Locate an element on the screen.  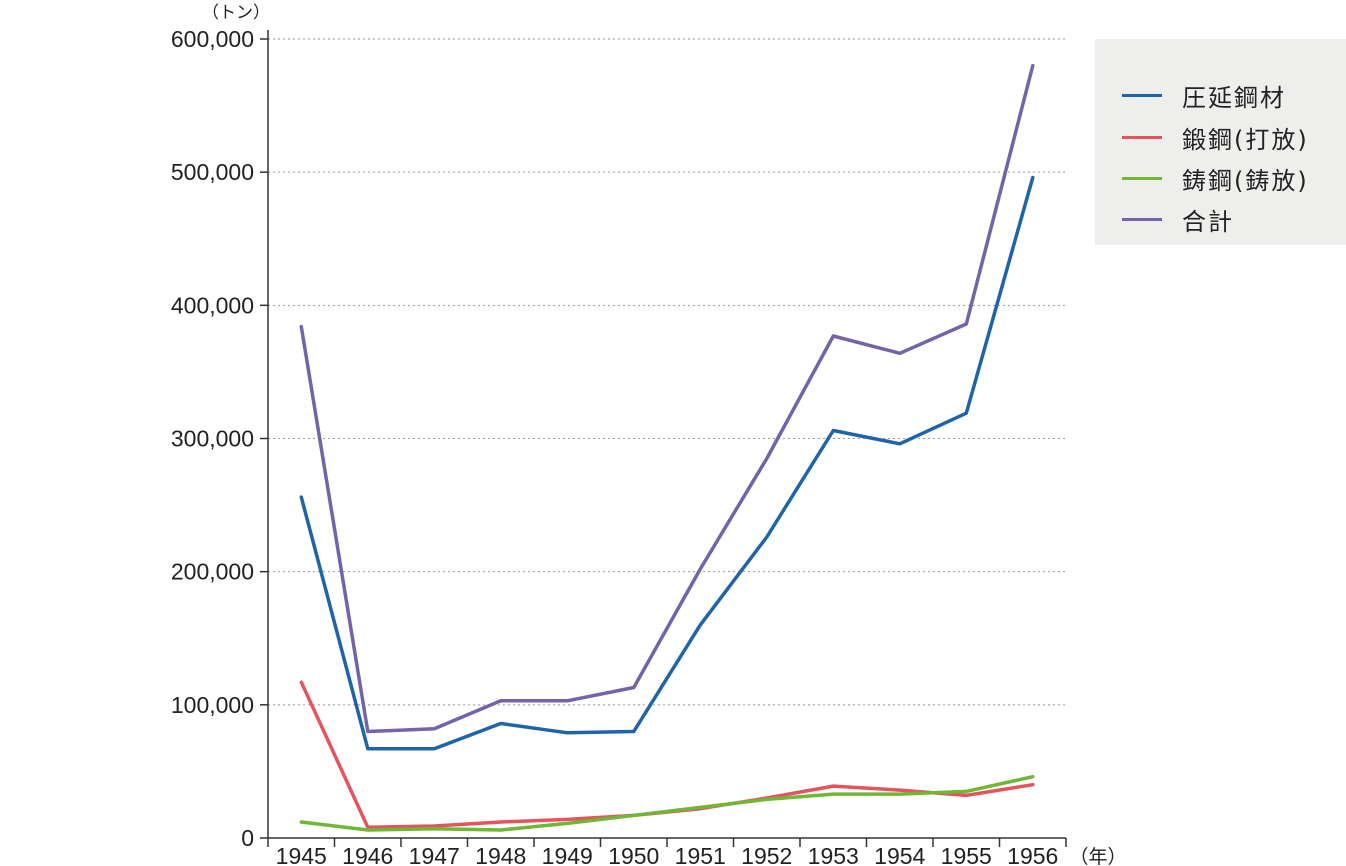
x-tick-label: 1948 is located at coordinates (500, 854).